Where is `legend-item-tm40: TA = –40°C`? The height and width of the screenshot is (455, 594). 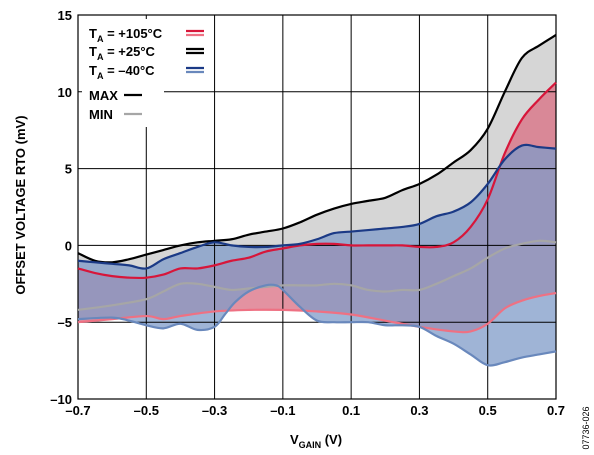 legend-item-tm40: TA = –40°C is located at coordinates (146, 72).